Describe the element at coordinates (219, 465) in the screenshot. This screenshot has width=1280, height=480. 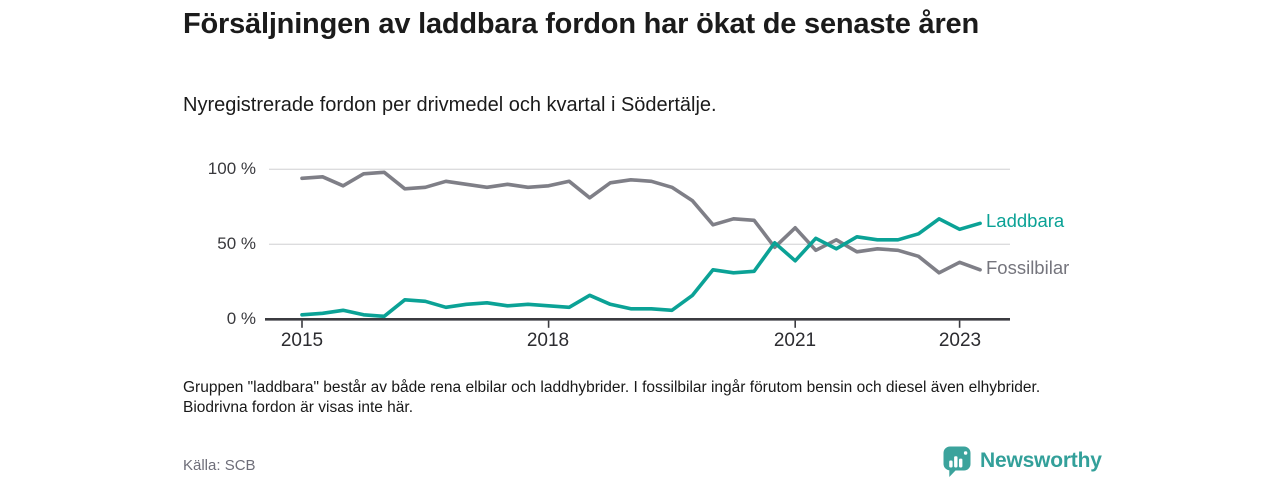
I see `source-label: Källa: SCB` at that location.